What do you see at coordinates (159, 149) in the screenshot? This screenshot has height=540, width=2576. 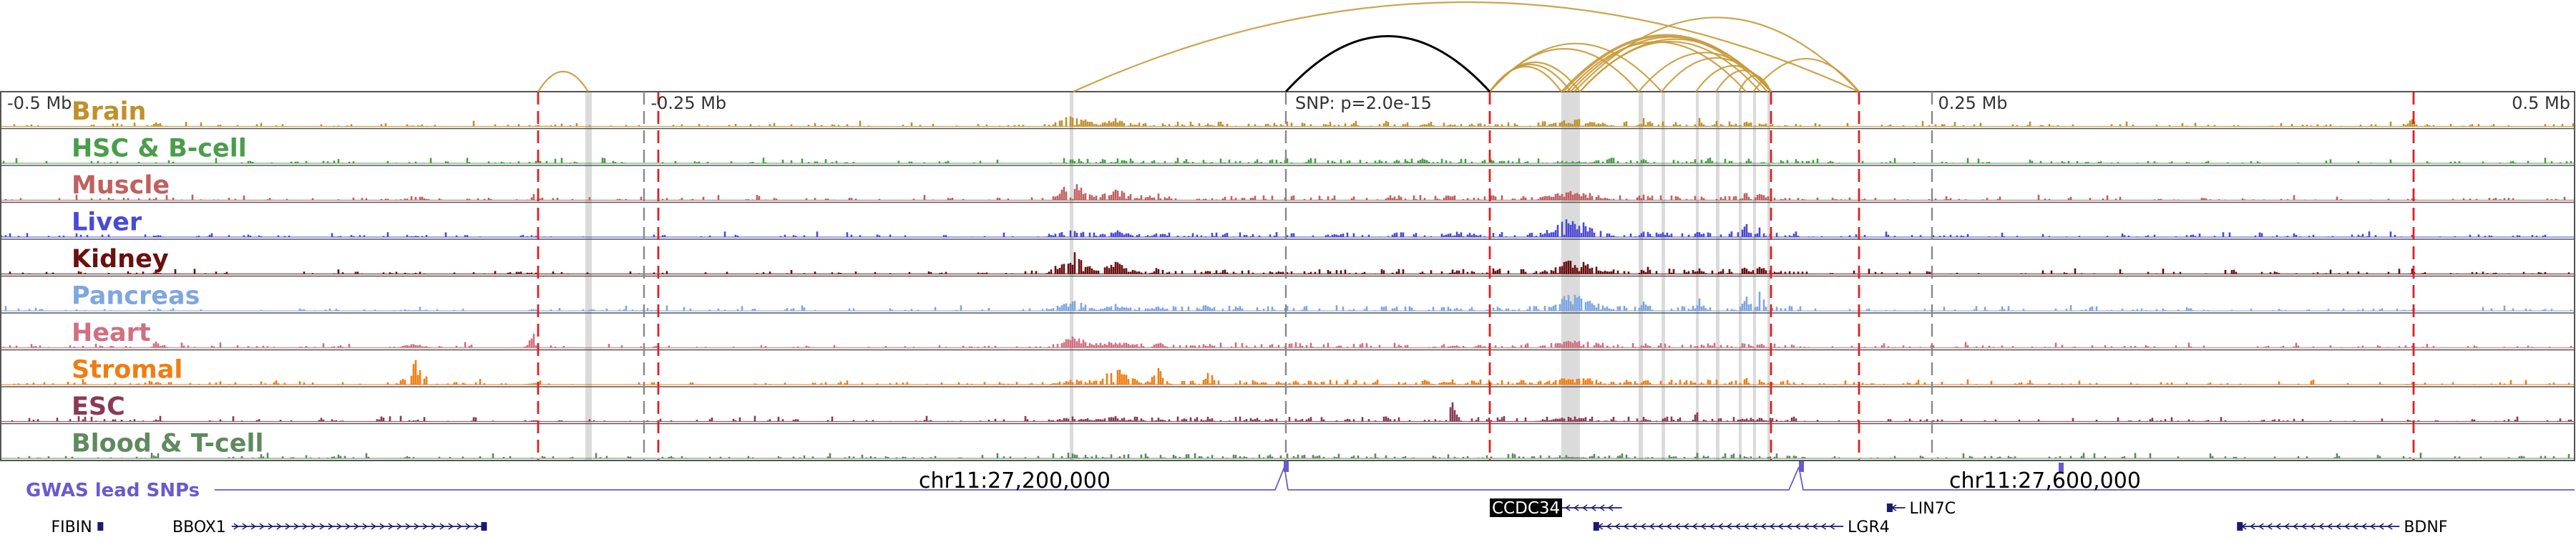 I see `track-label: HSC & B-cell` at bounding box center [159, 149].